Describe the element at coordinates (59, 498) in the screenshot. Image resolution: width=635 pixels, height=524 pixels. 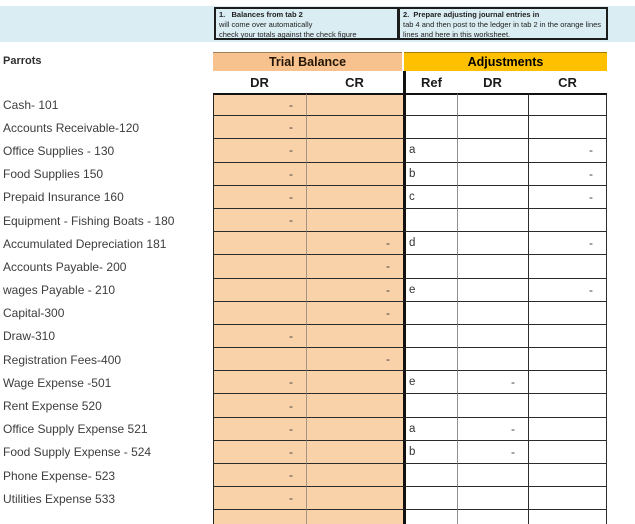
I see `account-name-cell: Utilities Expense 533` at that location.